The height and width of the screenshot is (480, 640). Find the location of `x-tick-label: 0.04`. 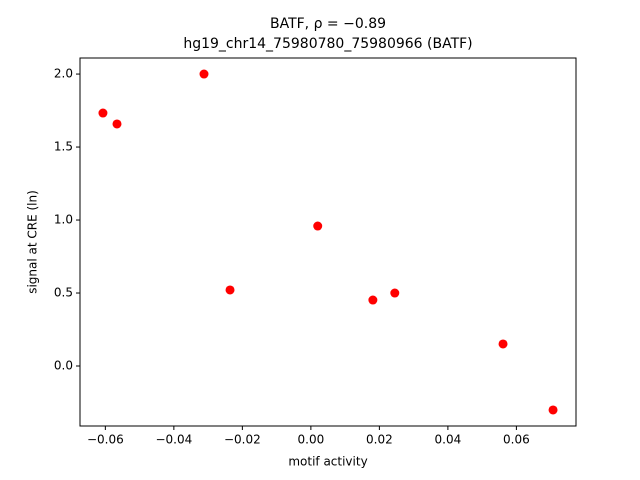

x-tick-label: 0.04 is located at coordinates (448, 440).